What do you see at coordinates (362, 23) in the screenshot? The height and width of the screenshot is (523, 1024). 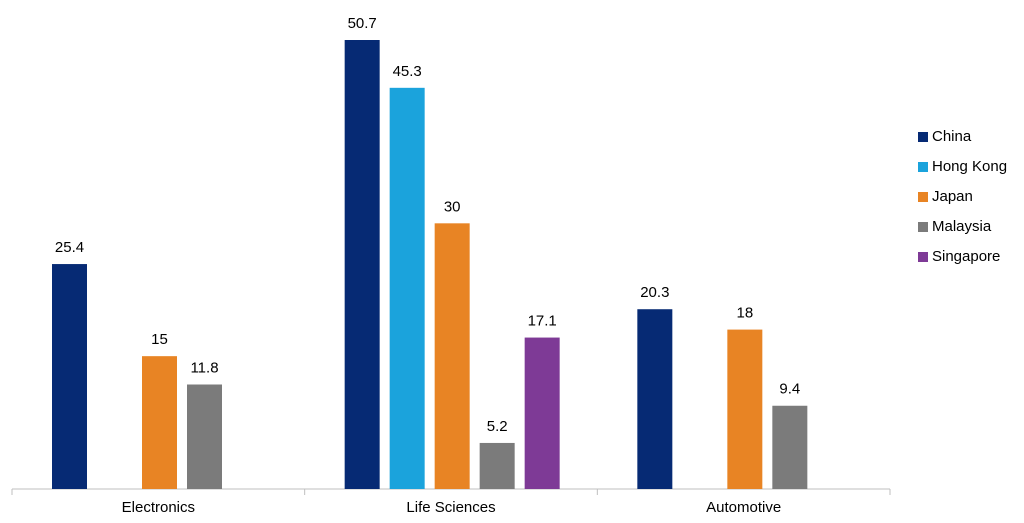 I see `data-label: 50.7` at bounding box center [362, 23].